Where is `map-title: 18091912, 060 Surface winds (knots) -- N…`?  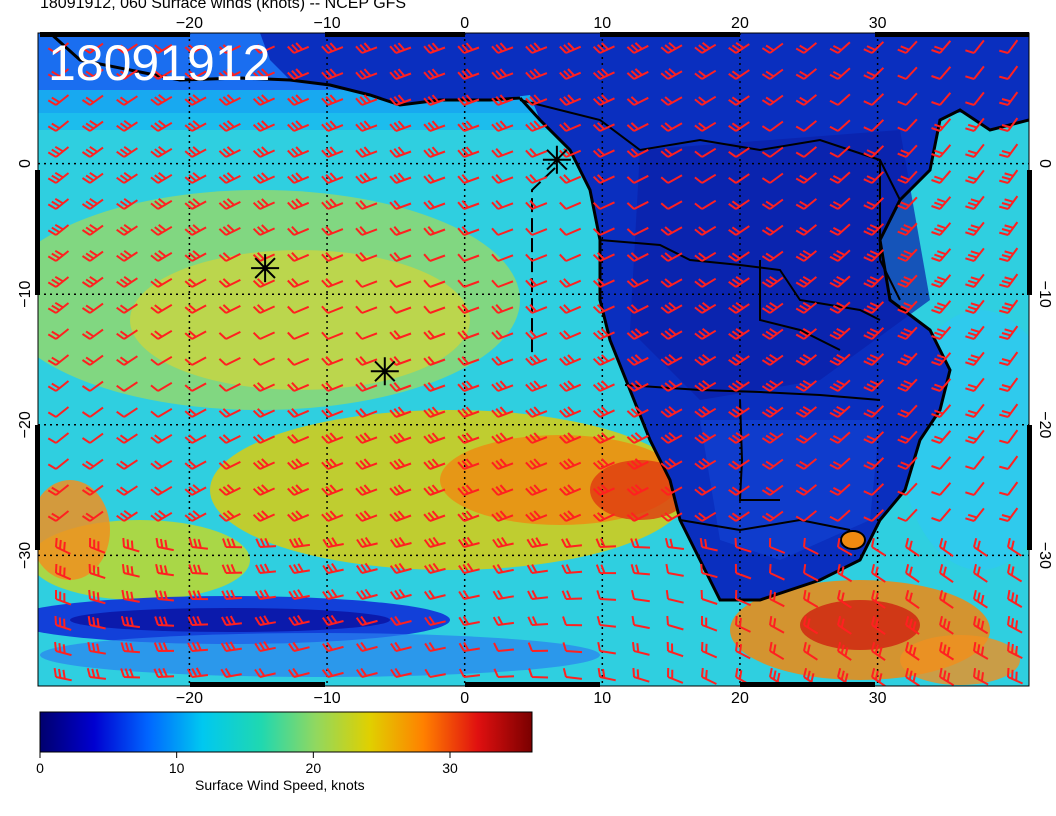 map-title: 18091912, 060 Surface winds (knots) -- N… is located at coordinates (223, 6).